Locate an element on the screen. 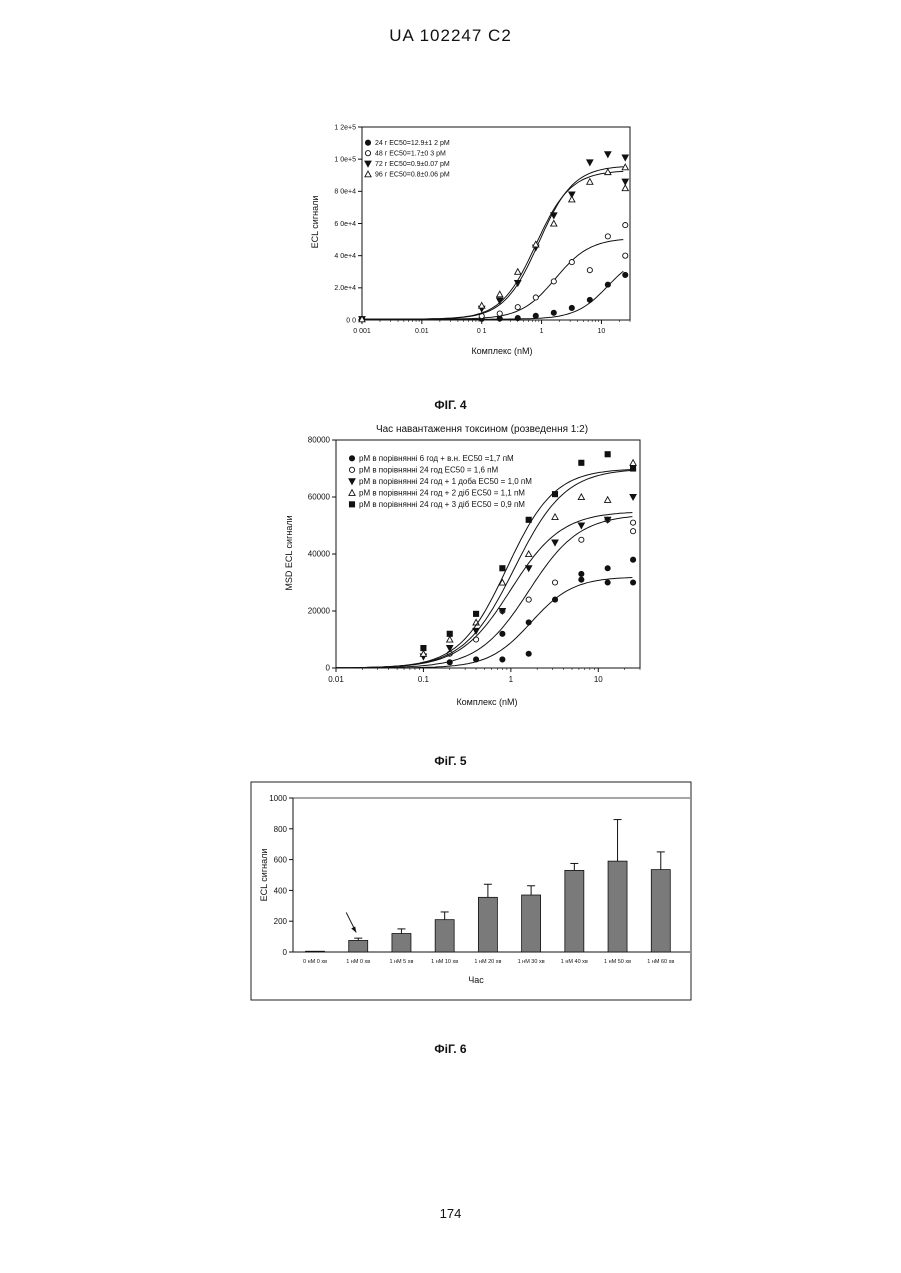 The height and width of the screenshot is (1273, 901). figure-6-category-label-1: 1 нМ 0 хв is located at coordinates (358, 962).